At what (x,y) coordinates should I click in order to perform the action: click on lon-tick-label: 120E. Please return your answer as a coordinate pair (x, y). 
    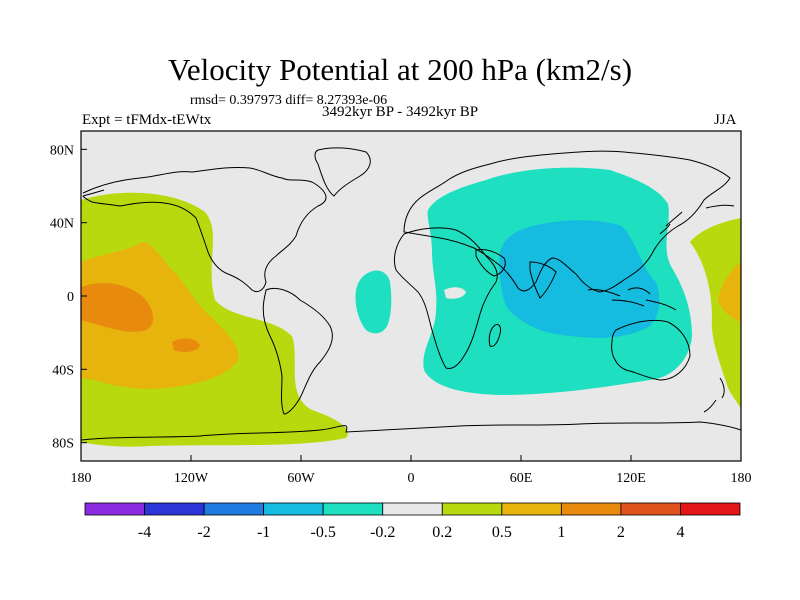
    Looking at the image, I should click on (631, 478).